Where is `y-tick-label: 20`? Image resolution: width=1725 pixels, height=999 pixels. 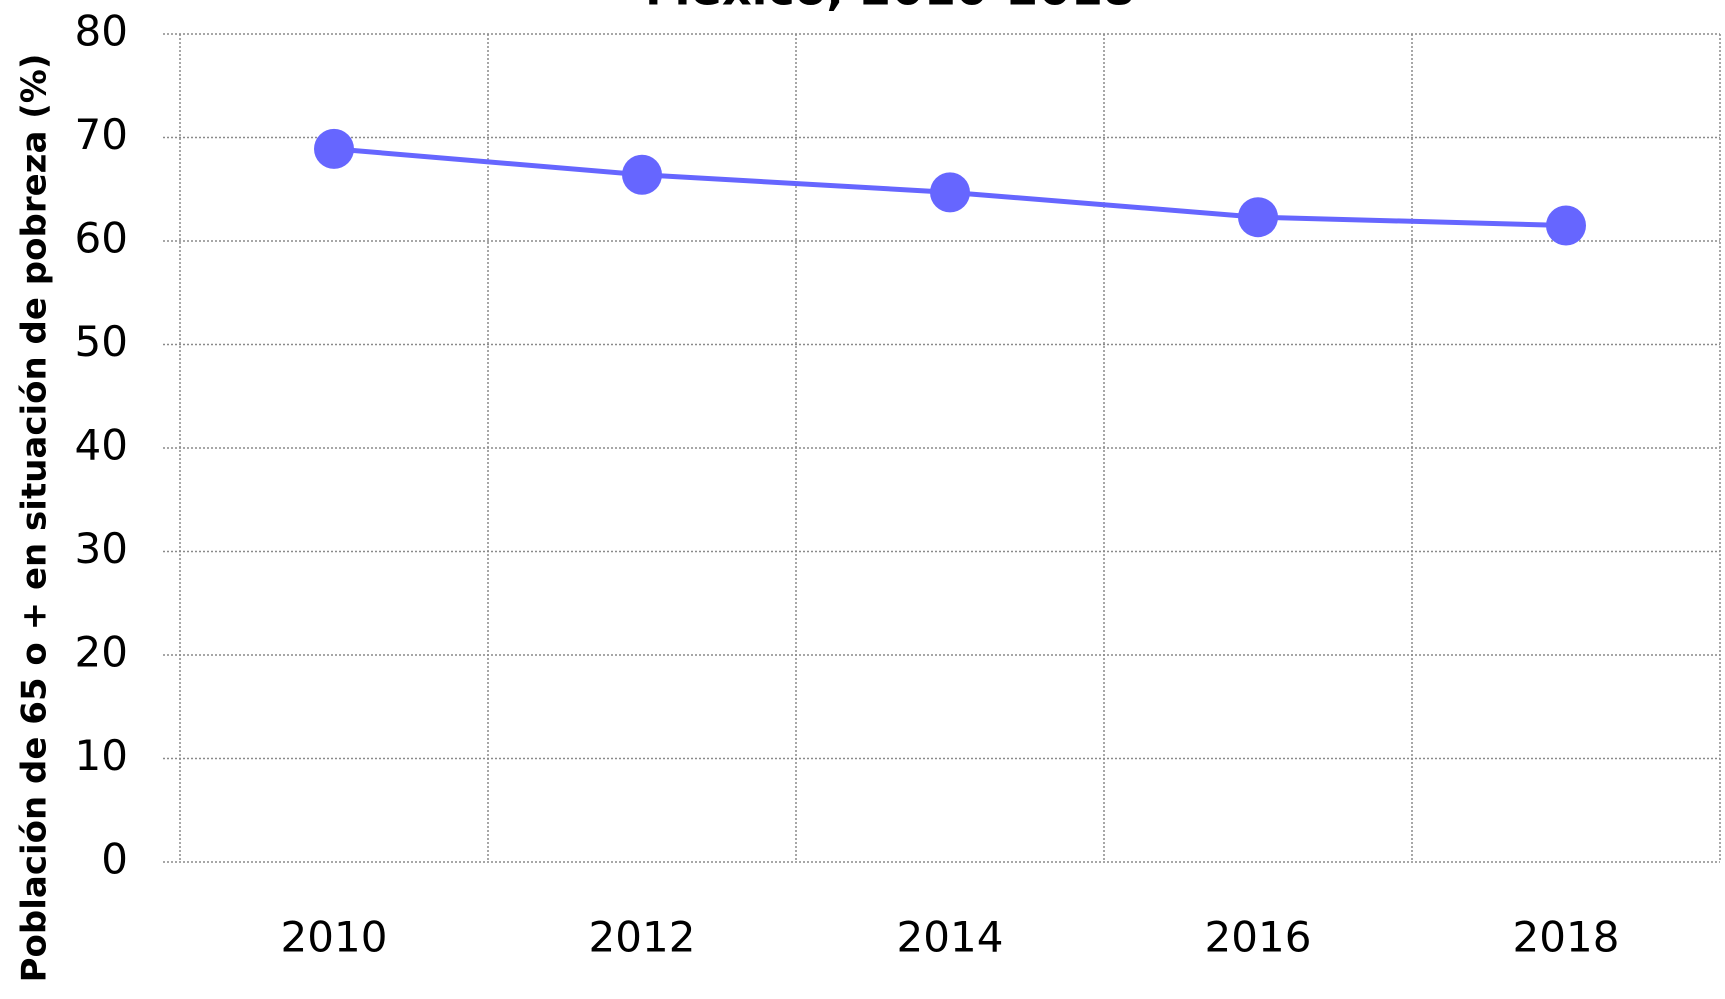 y-tick-label: 20 is located at coordinates (101, 652).